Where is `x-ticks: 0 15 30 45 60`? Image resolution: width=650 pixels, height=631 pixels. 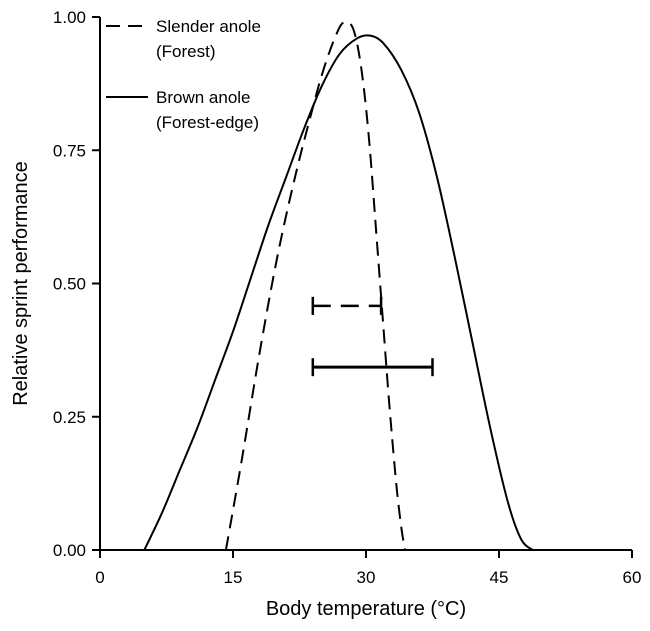
x-ticks: 0 15 30 45 60 is located at coordinates (368, 568).